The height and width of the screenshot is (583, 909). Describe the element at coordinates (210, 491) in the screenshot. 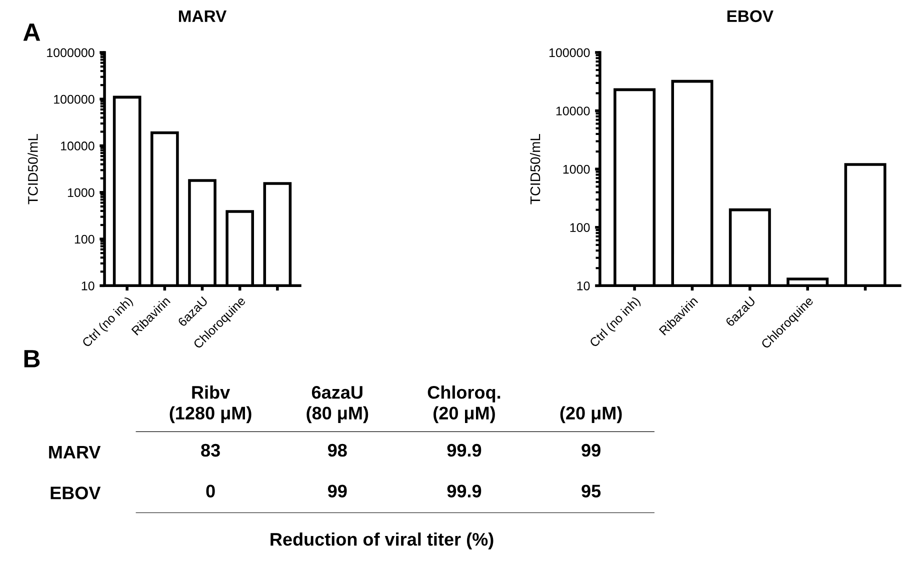

I see `data-label: 0` at that location.